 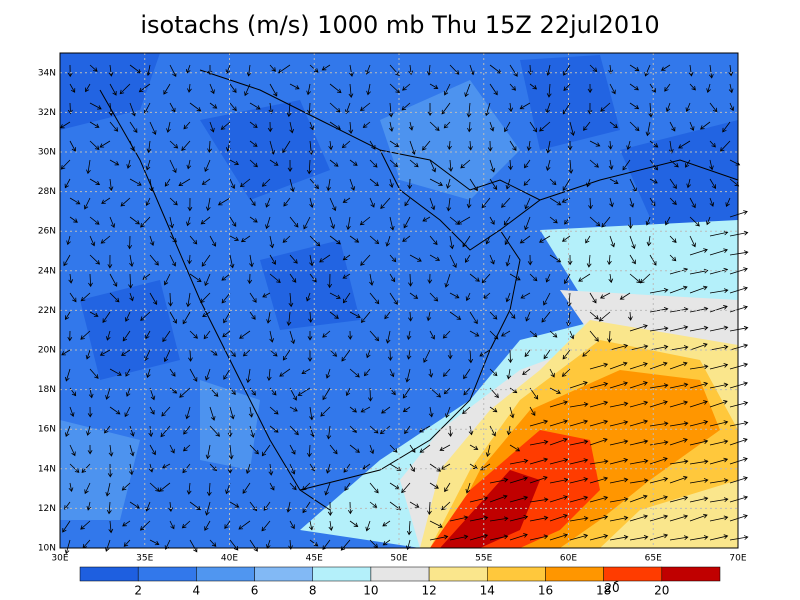 What do you see at coordinates (428, 591) in the screenshot?
I see `colorbar-label: 12` at bounding box center [428, 591].